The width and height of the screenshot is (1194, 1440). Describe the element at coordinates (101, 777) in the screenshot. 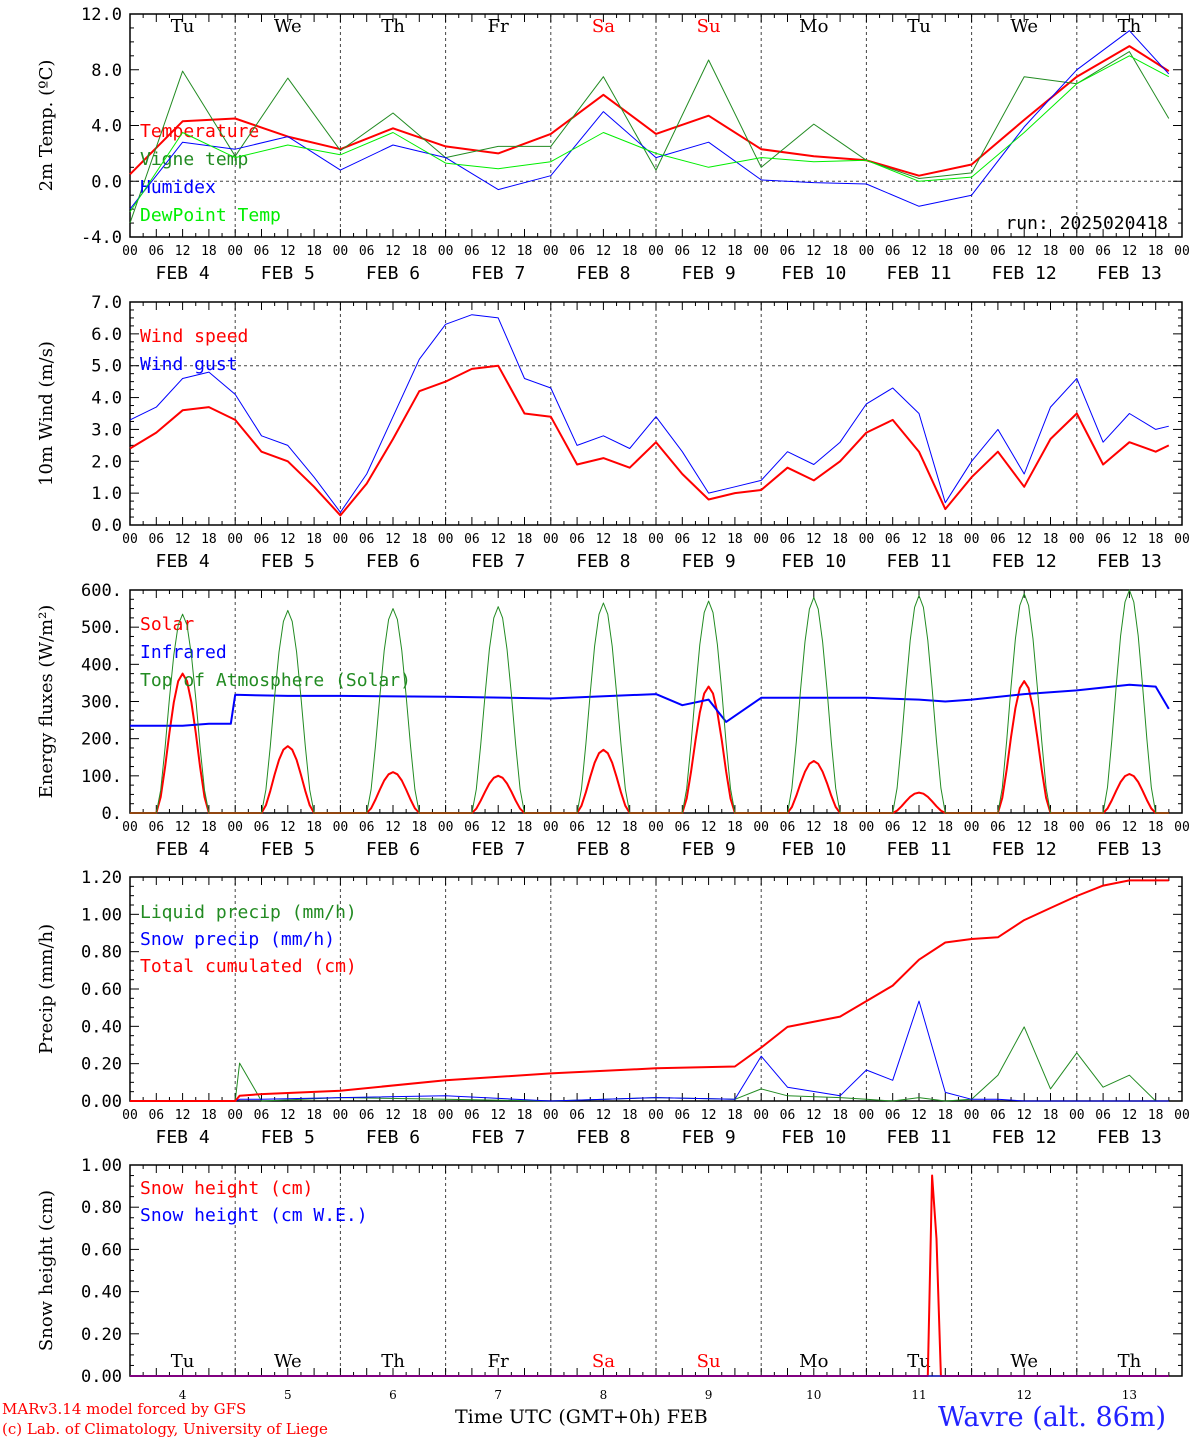

I see `y-tick-label: 100.` at that location.